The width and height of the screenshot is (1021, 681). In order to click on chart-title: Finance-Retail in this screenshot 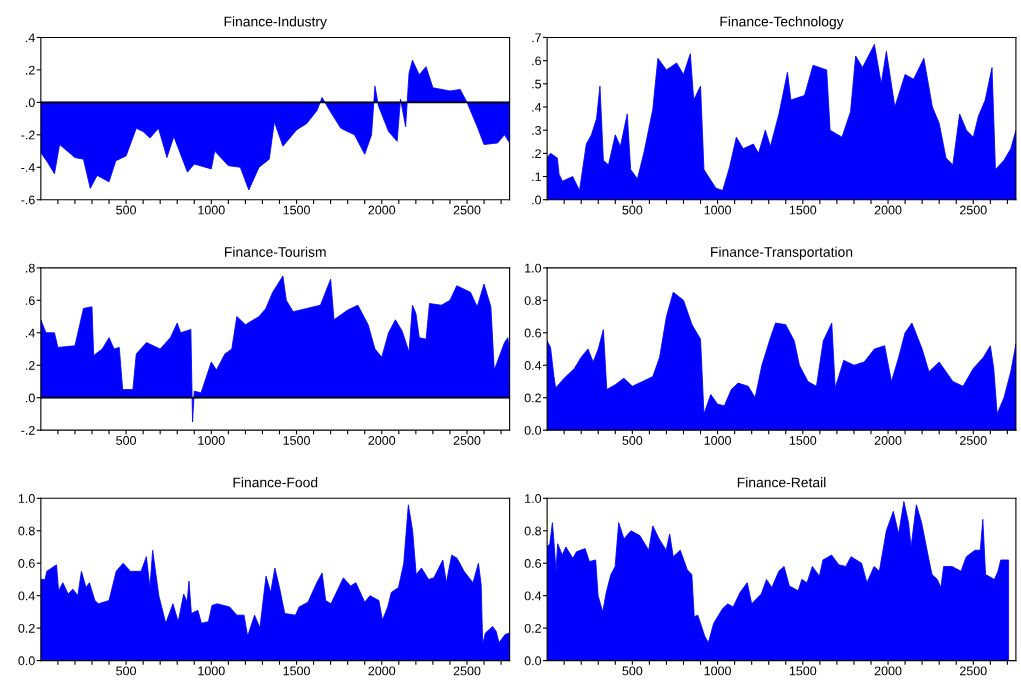, I will do `click(781, 482)`.